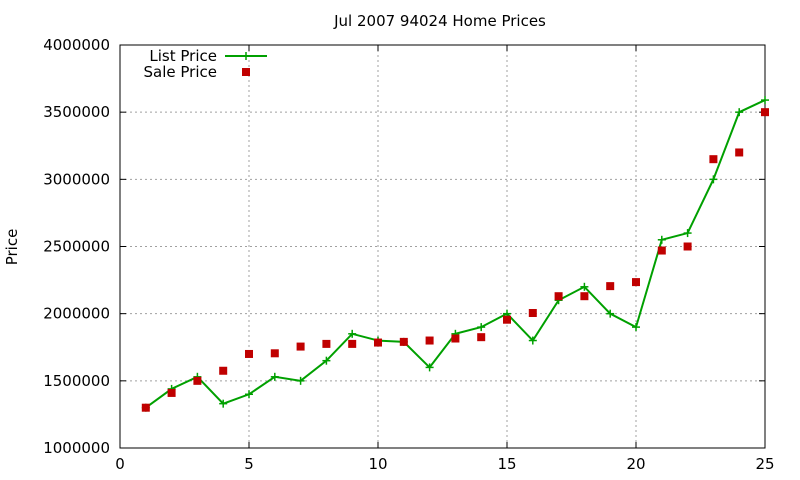 The image size is (800, 480). Describe the element at coordinates (506, 464) in the screenshot. I see `x-tick-label: 15` at that location.